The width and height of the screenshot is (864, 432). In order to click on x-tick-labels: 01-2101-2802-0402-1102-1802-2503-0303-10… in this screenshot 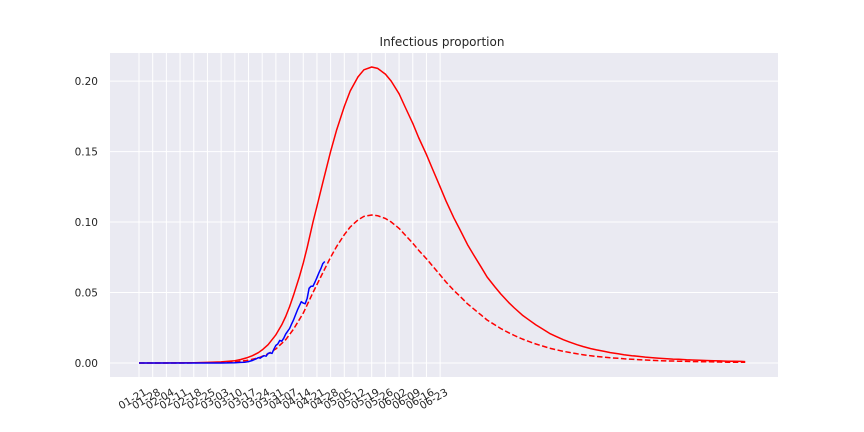, I will do `click(284, 399)`.